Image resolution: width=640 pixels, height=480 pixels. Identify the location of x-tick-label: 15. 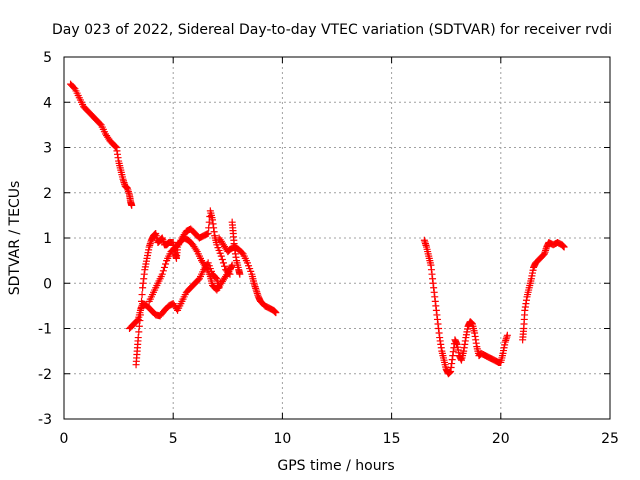
(392, 439).